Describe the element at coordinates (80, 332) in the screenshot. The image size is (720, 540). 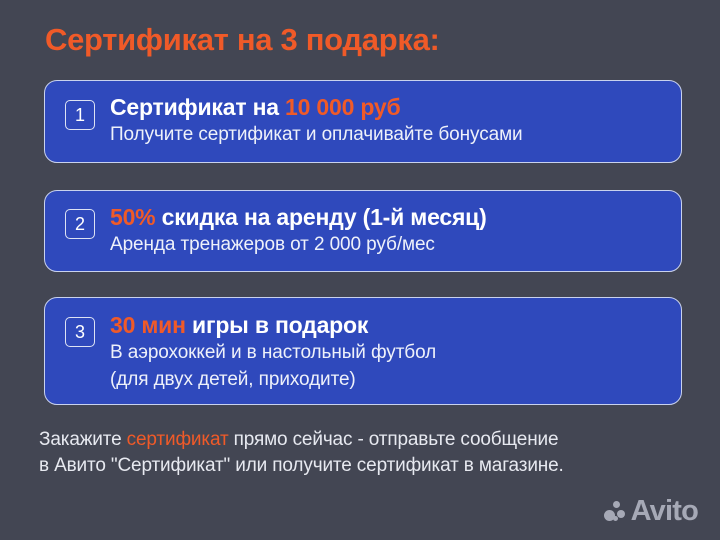
I see `offer-number-badge: 3` at that location.